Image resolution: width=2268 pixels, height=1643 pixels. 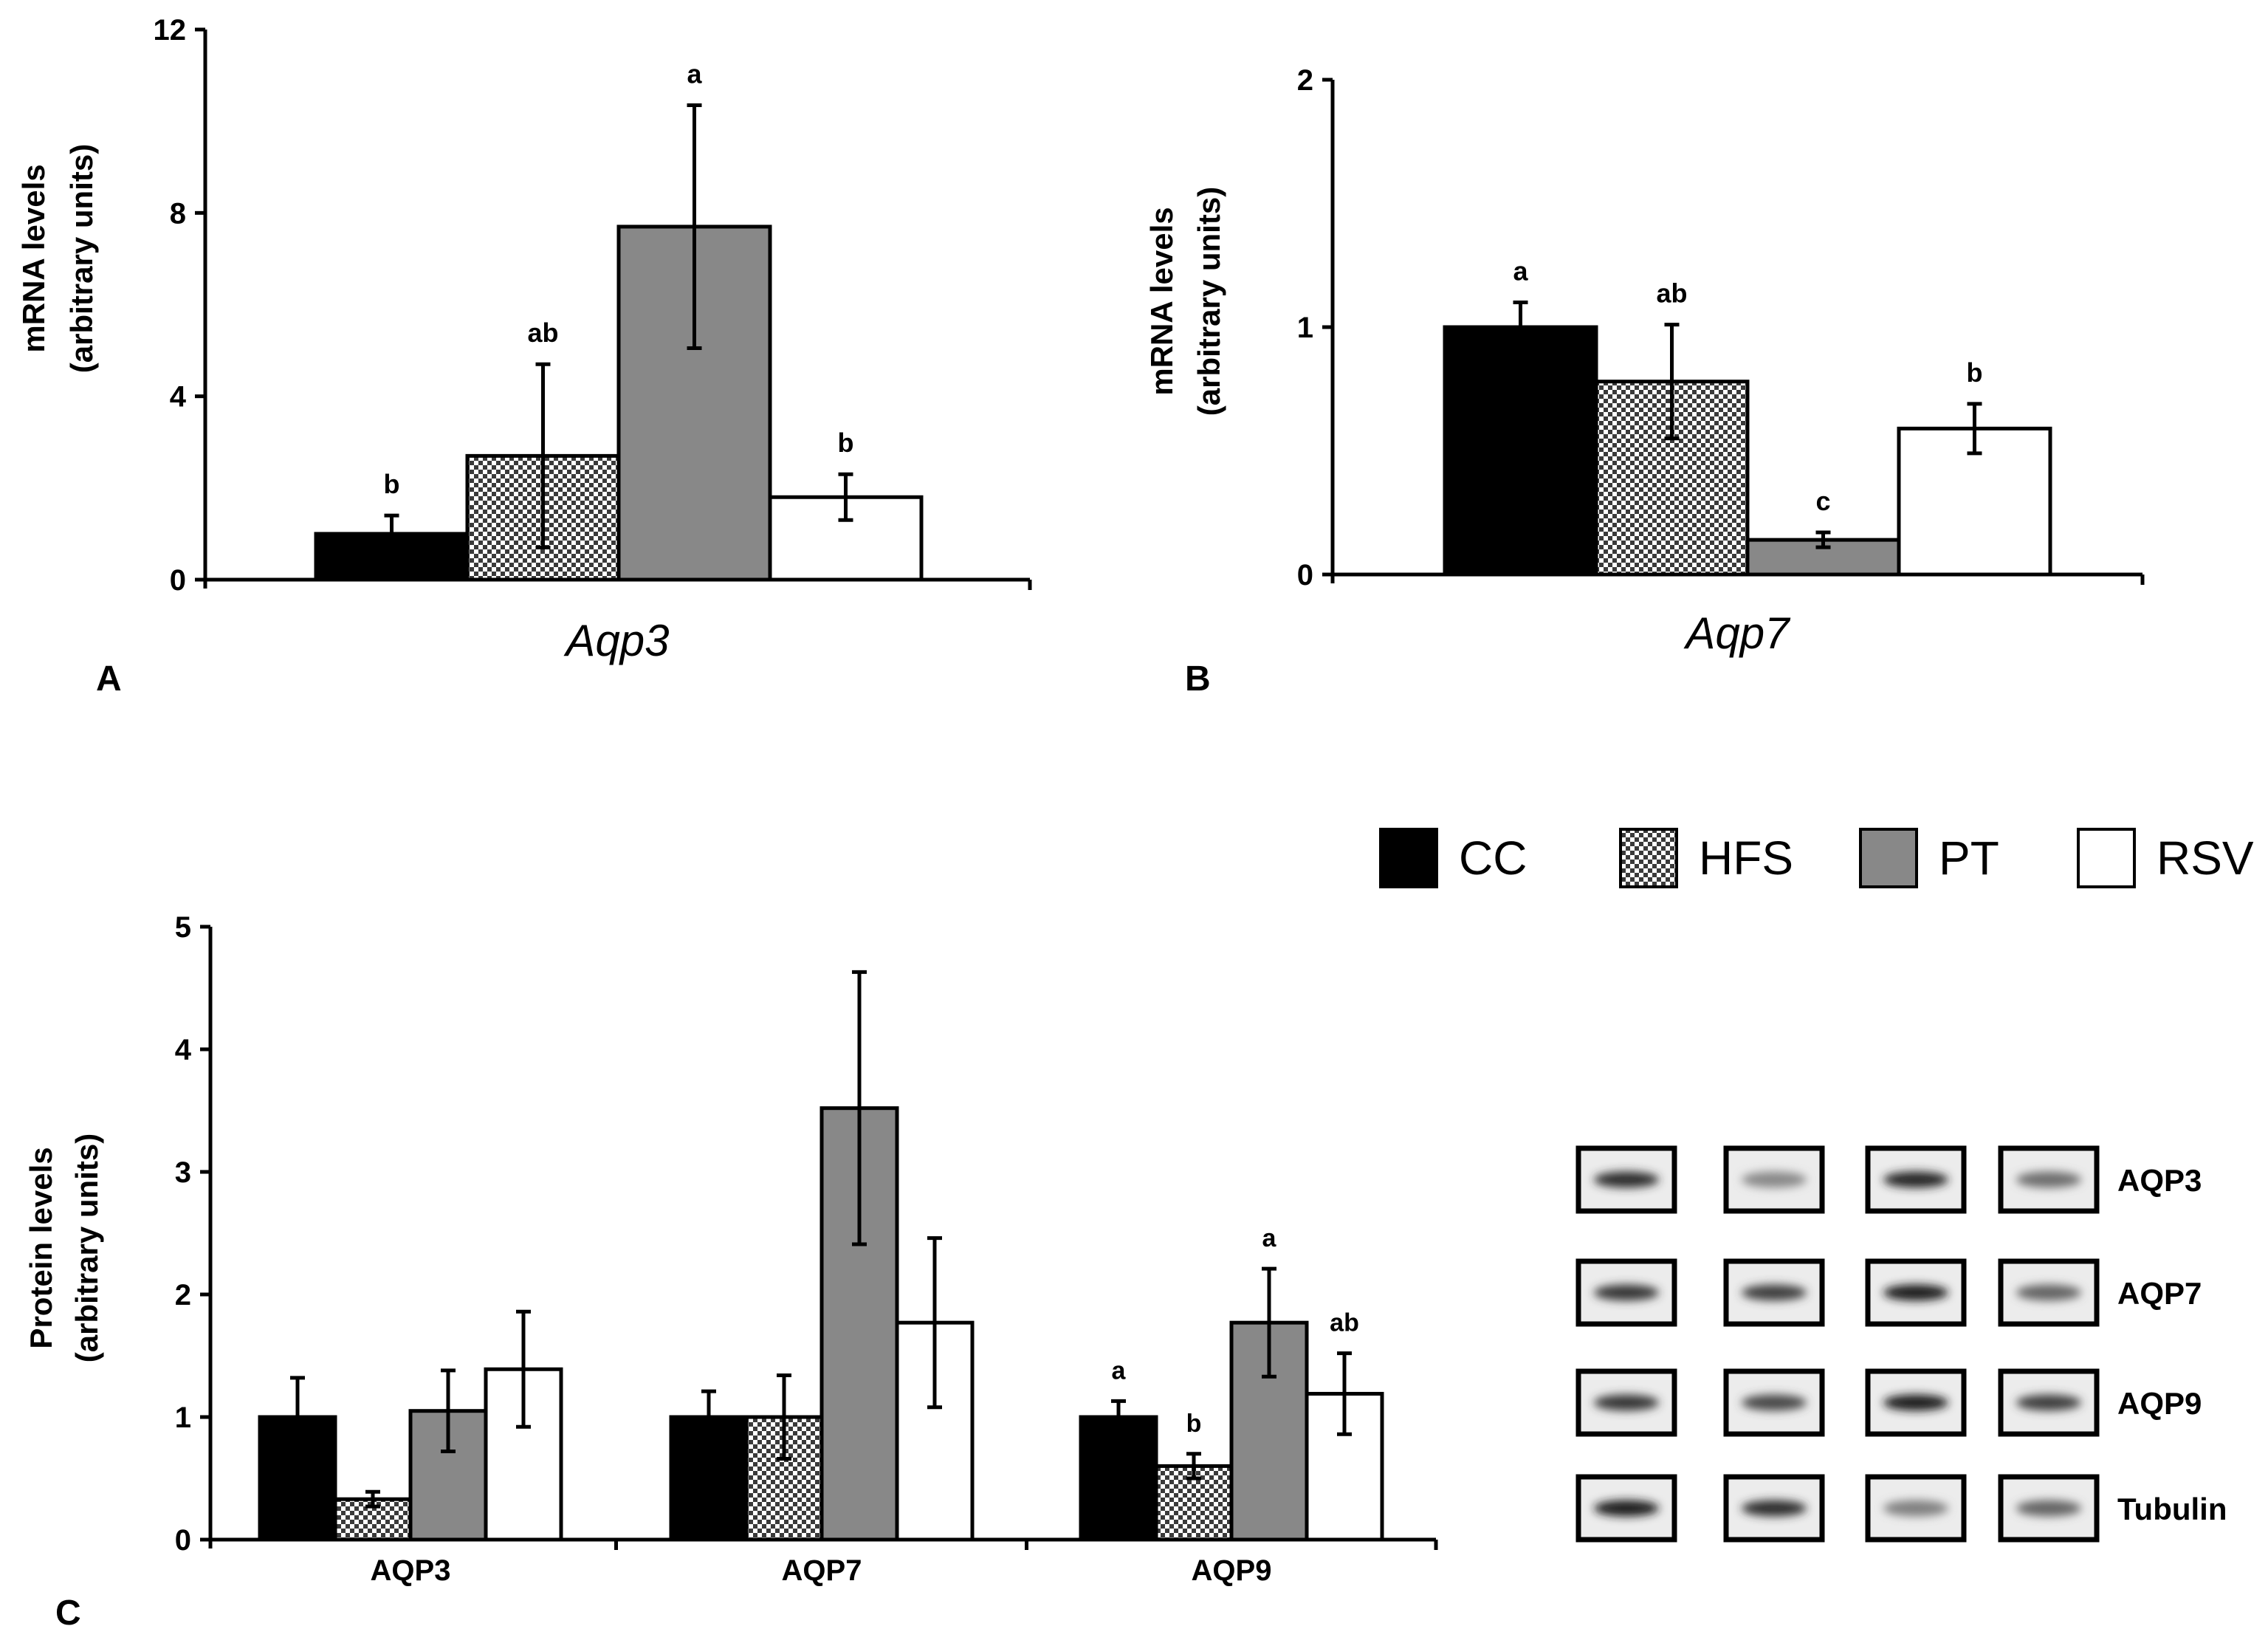 What do you see at coordinates (1671, 293) in the screenshot?
I see `sig-label-b-aqp7-hfs: ab` at bounding box center [1671, 293].